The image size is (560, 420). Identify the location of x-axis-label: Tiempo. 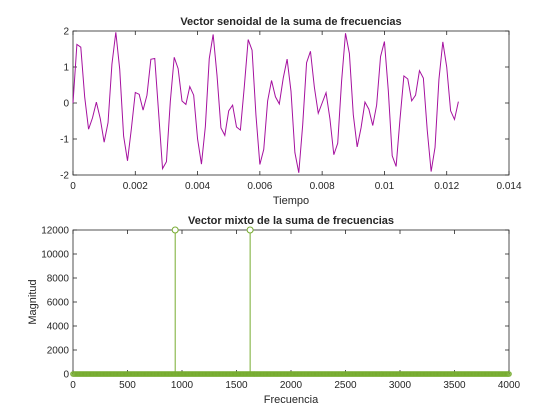
(291, 201).